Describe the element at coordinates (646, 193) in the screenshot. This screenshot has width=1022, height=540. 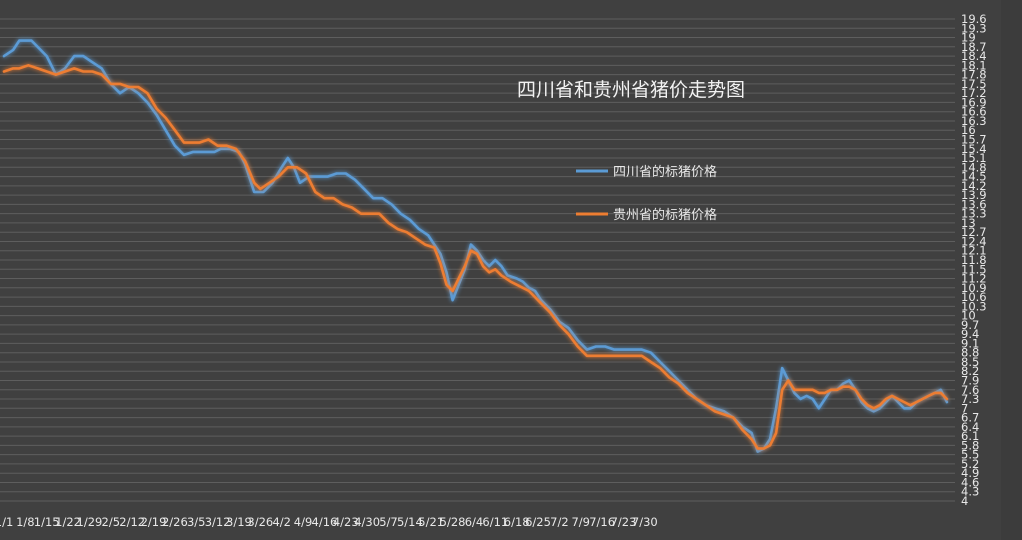
I see `legend: 四川省的标猪价格 贵州省的标猪价格` at that location.